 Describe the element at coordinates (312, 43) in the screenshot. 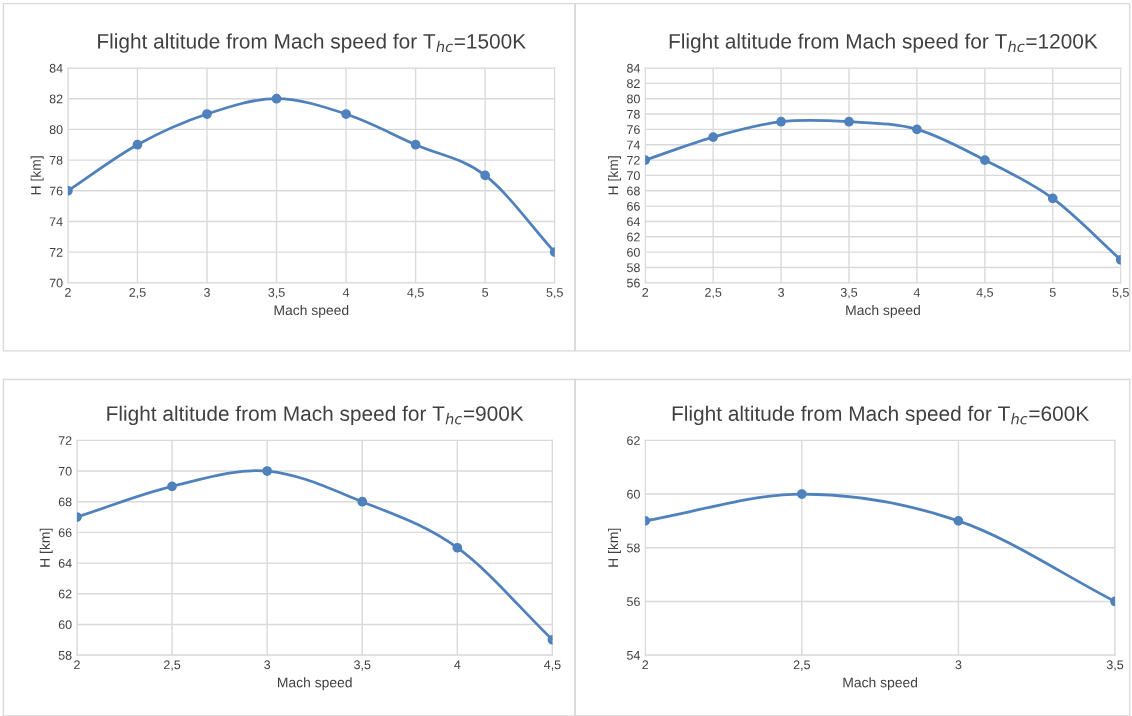

I see `chart-title: Flight altitude from Mach speed for T$_{hc}$=1500K` at that location.